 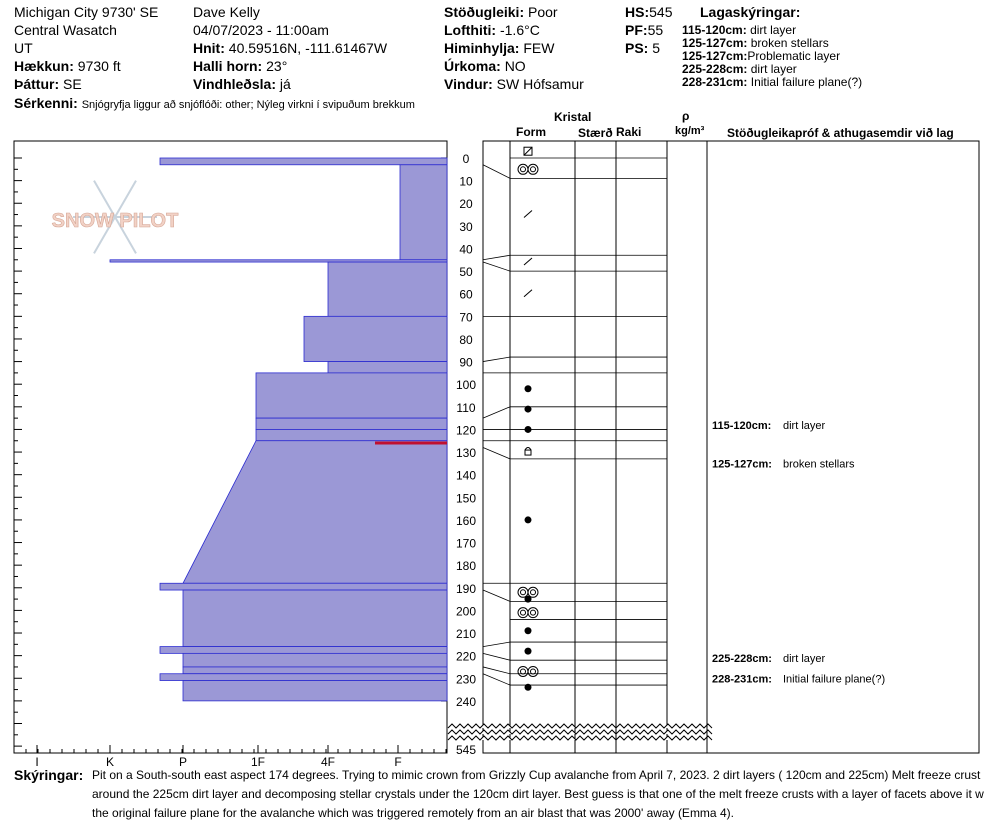 I want to click on depth-tick-label: 200, so click(x=466, y=611).